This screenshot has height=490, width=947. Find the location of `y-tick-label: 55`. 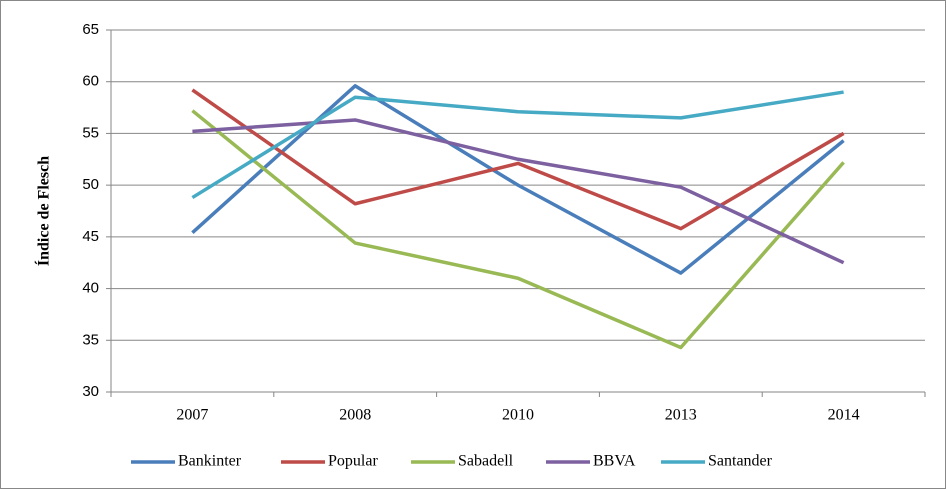

y-tick-label: 55 is located at coordinates (90, 132).